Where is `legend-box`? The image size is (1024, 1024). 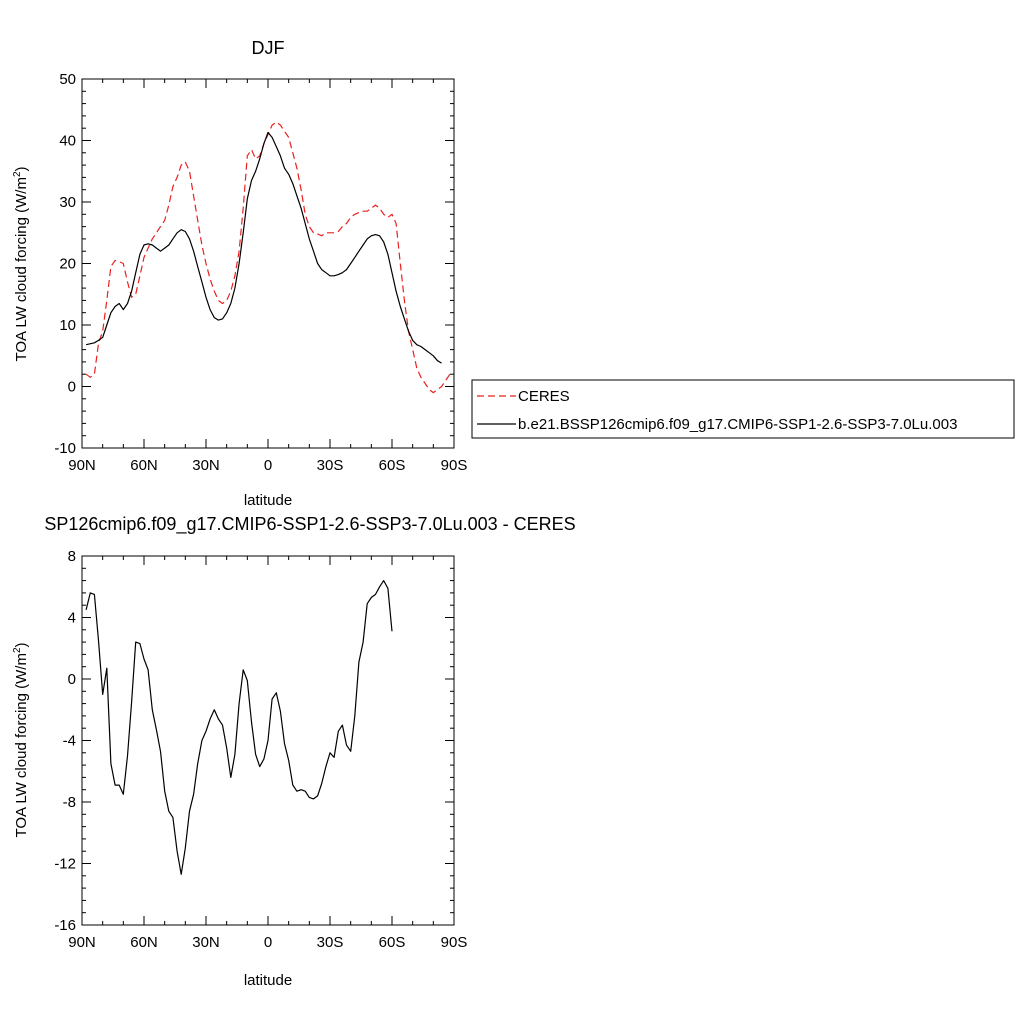
legend-box is located at coordinates (743, 409).